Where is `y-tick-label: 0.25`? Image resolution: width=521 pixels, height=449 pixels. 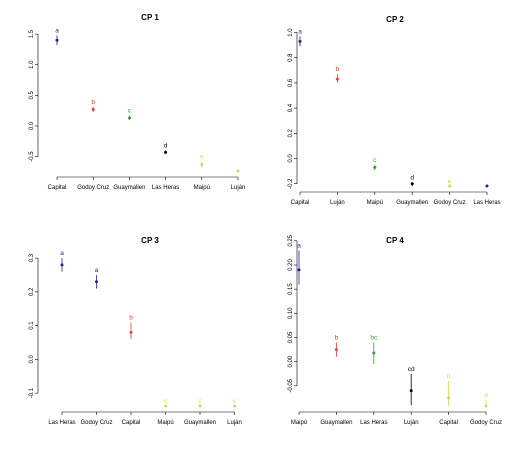 y-tick-label: 0.25 is located at coordinates (291, 240).